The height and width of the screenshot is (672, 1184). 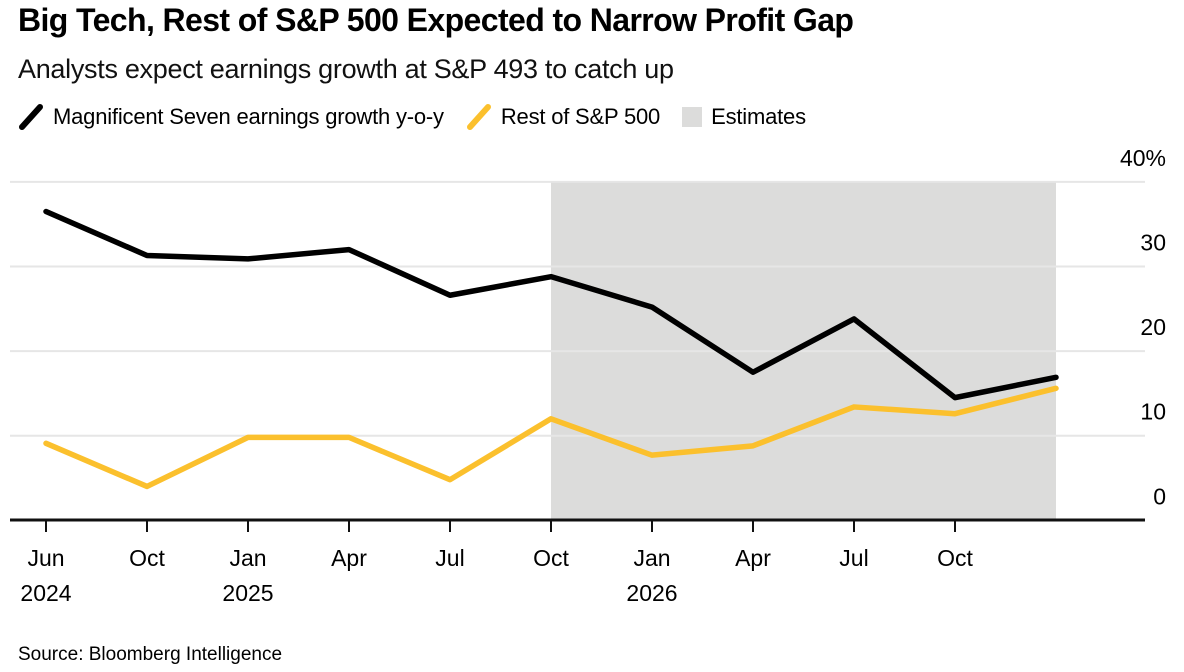 I want to click on legend-label-mag7: Magnificent Seven earnings growth y-o-y, so click(x=248, y=116).